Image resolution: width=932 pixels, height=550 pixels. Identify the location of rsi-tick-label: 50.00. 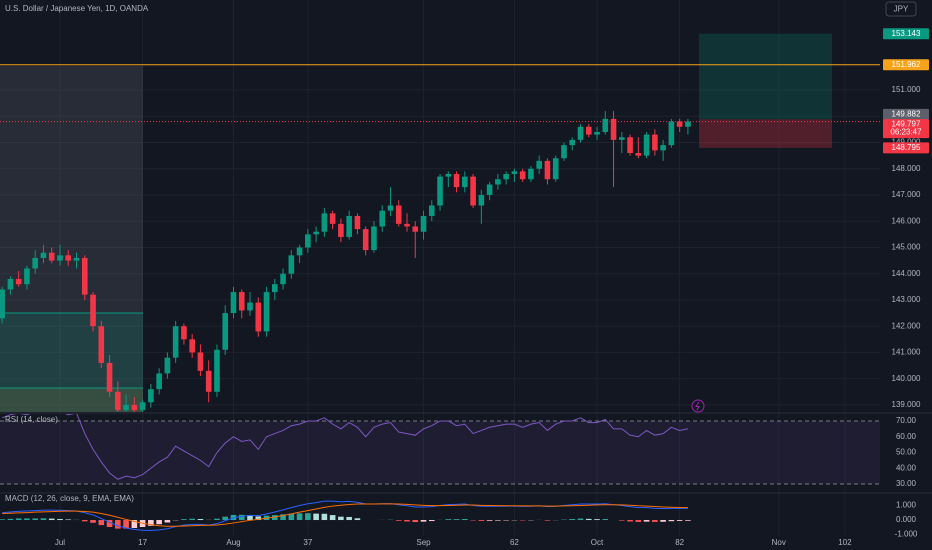
(906, 452).